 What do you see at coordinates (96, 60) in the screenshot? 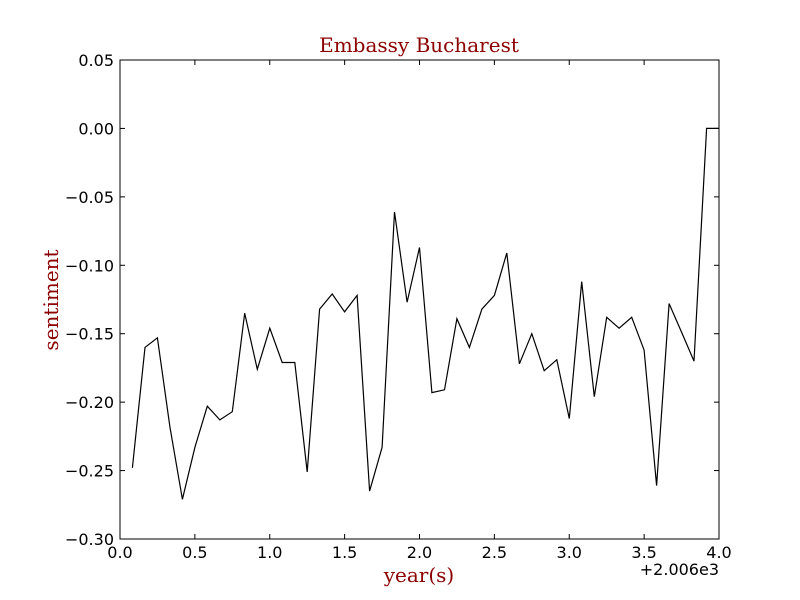
I see `y-tick-label: 0.05` at bounding box center [96, 60].